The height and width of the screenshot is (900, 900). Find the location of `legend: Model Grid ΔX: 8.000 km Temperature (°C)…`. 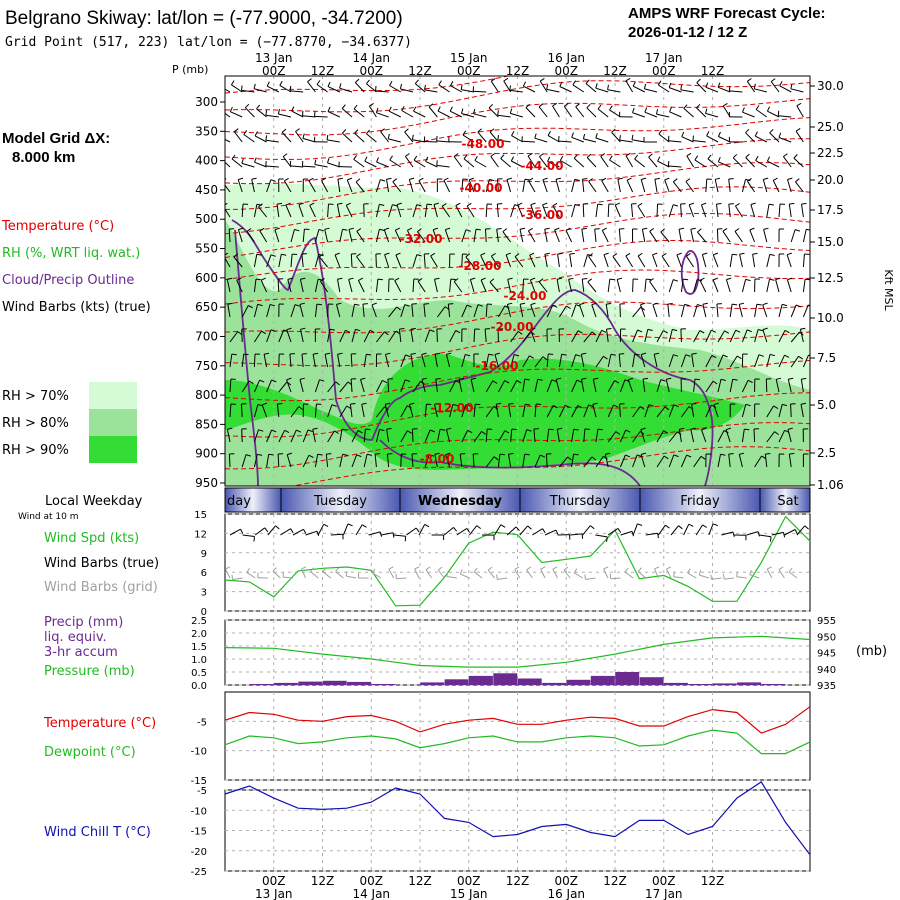

legend: Model Grid ΔX: 8.000 km Temperature (°C)… is located at coordinates (76, 296).